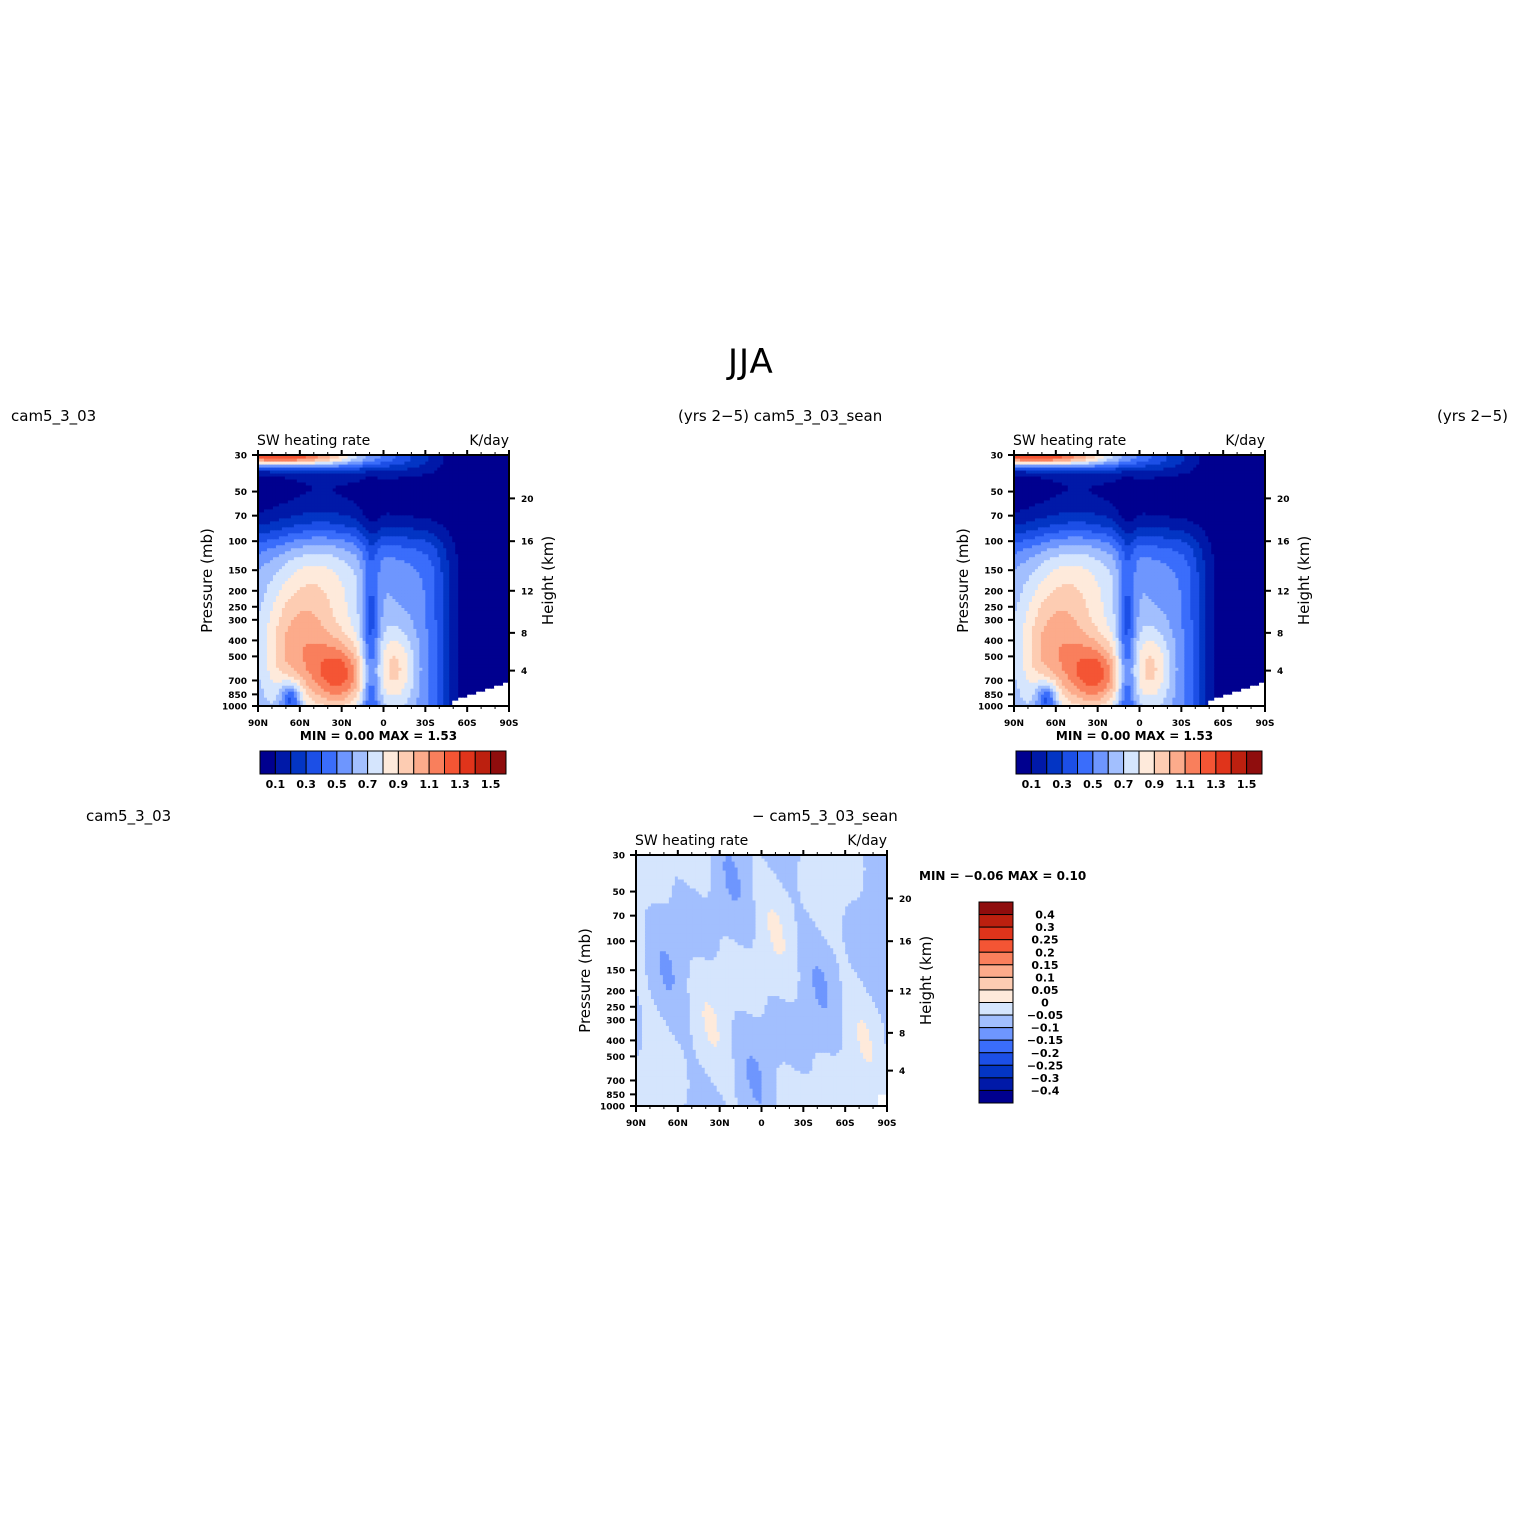  I want to click on colorbar-label: −0.1, so click(1045, 1028).